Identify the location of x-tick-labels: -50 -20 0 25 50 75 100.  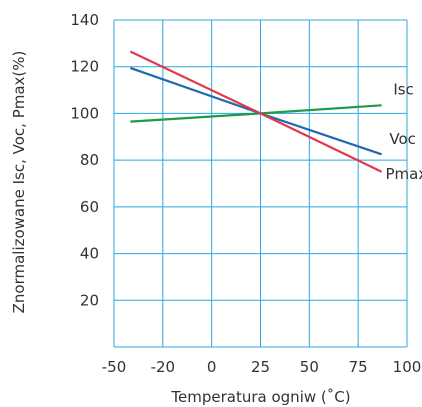
(262, 367).